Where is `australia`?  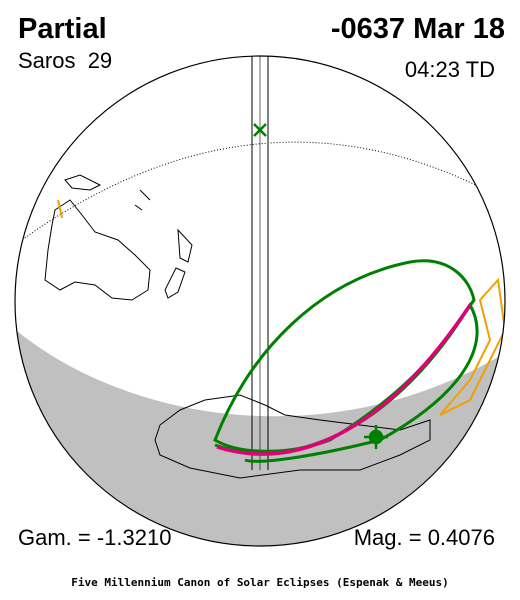 australia is located at coordinates (97, 250).